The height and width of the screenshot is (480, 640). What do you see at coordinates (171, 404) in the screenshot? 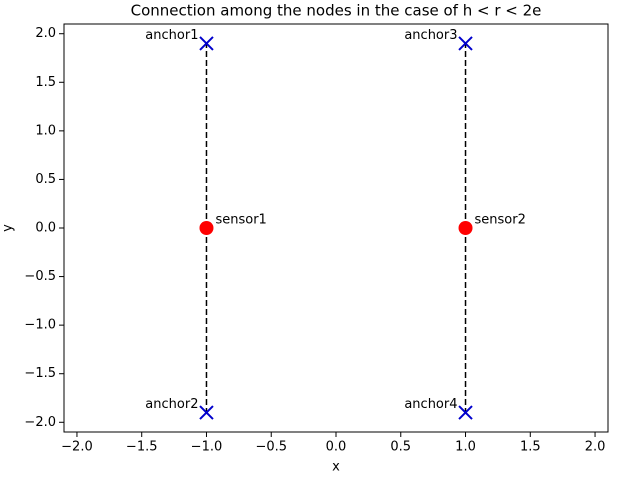
I see `point-label: anchor2` at bounding box center [171, 404].